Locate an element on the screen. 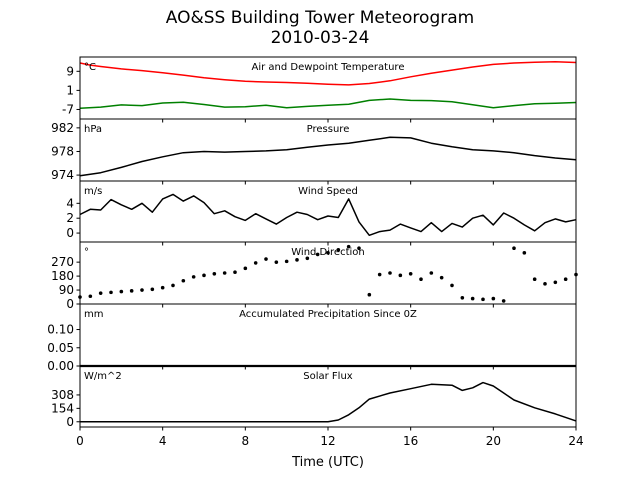  panel-3-y-tick-label: 90 is located at coordinates (66, 290).